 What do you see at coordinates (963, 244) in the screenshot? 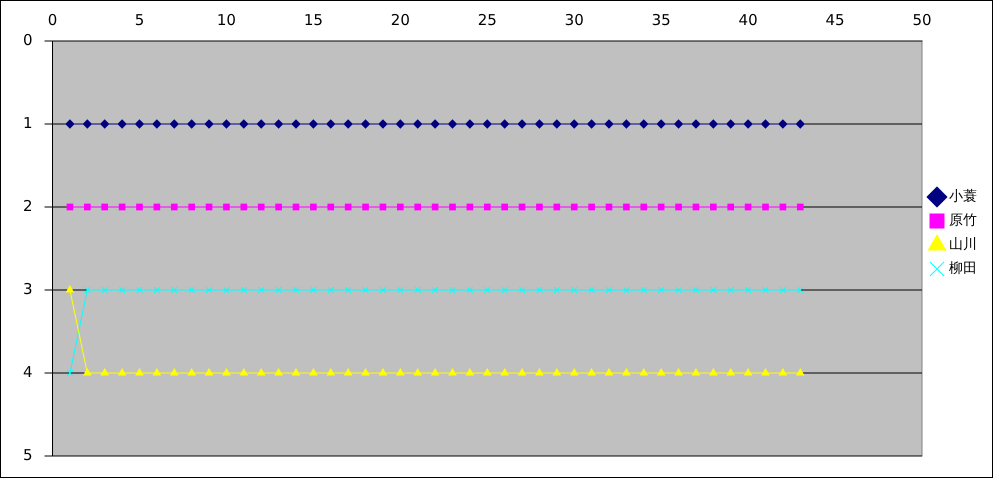
I see `legend-label: 山川` at bounding box center [963, 244].